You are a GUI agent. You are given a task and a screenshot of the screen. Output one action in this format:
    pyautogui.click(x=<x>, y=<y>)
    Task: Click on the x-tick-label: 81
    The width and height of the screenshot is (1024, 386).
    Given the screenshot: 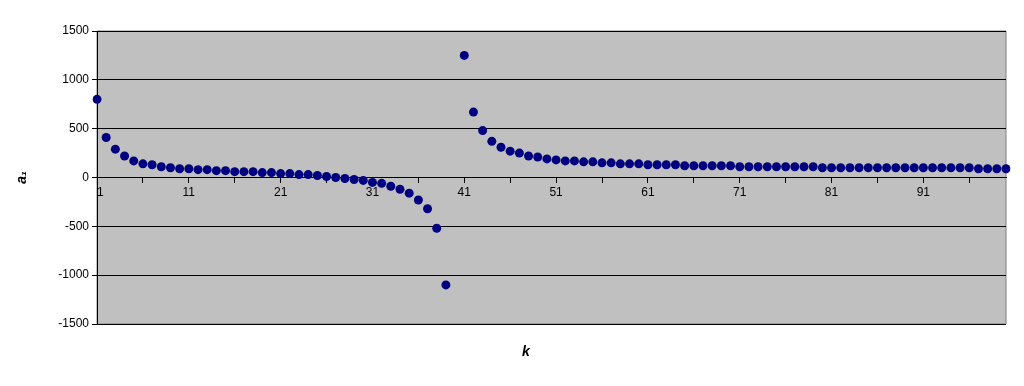 What is the action you would take?
    pyautogui.click(x=831, y=192)
    